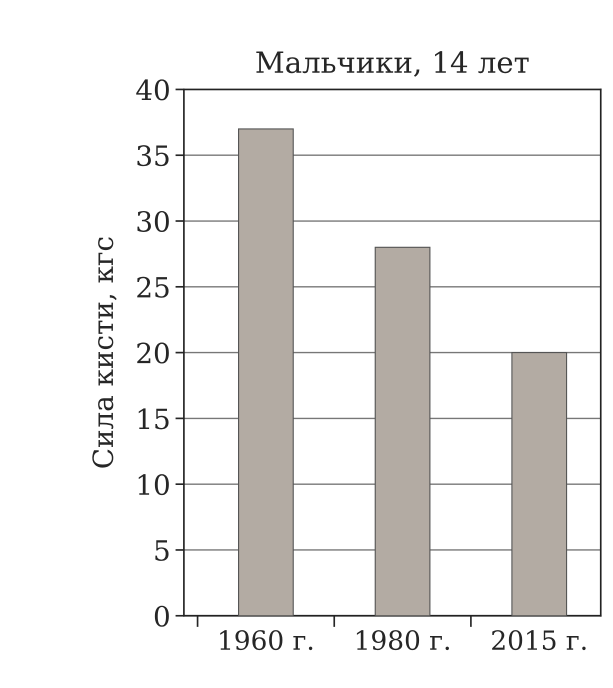  I want to click on y-tick-label: 40, so click(152, 89).